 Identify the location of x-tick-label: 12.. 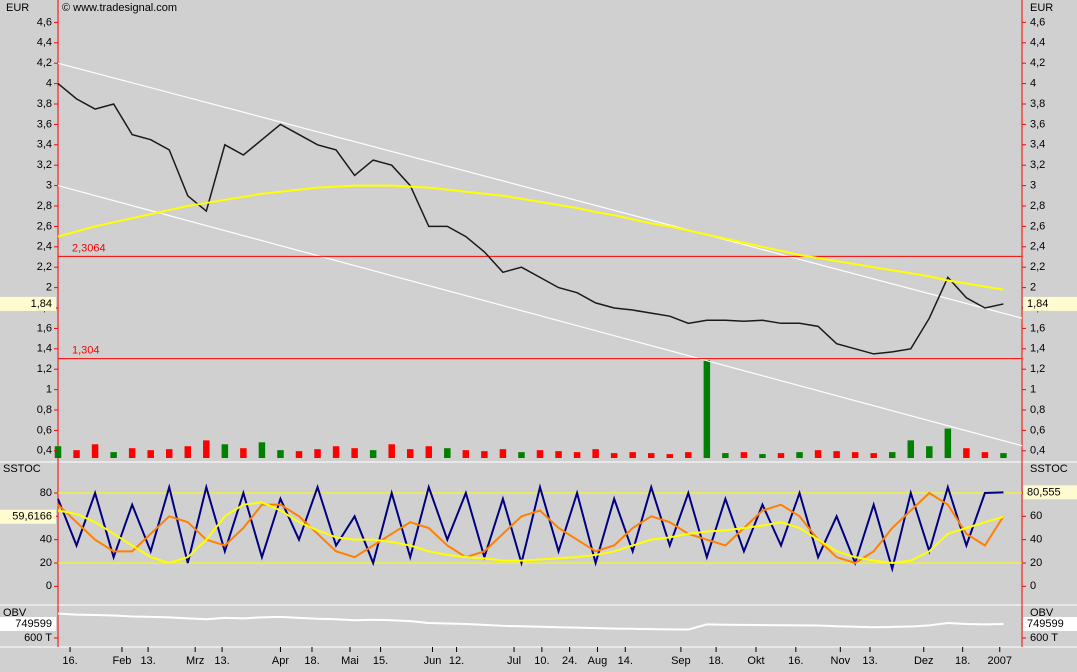
(456, 661).